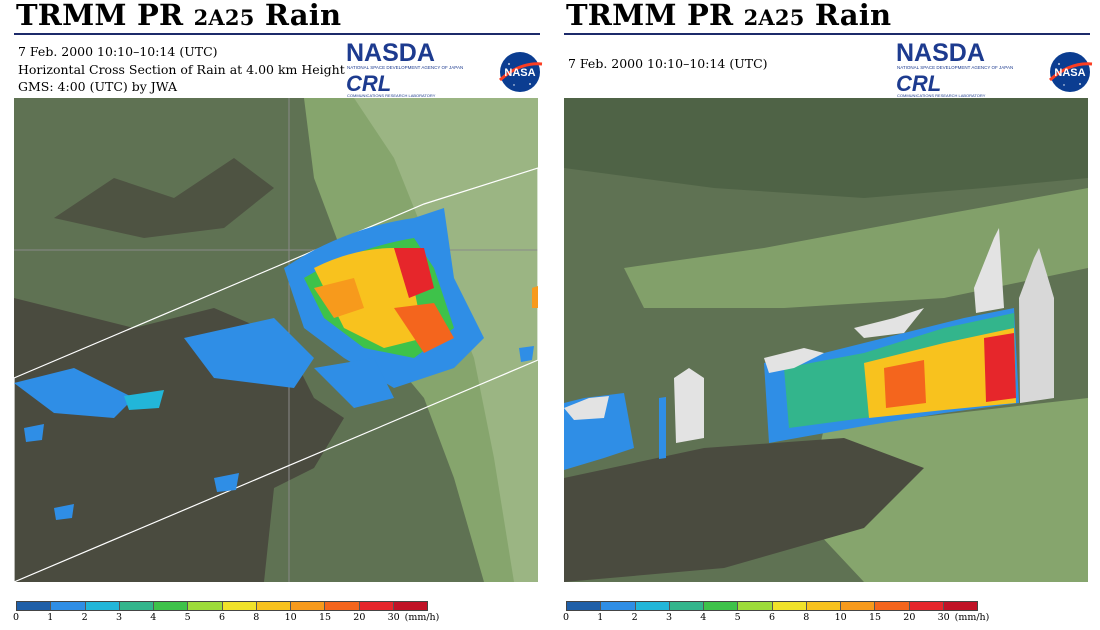 This screenshot has height=630, width=1100. What do you see at coordinates (446, 340) in the screenshot?
I see `land-pale-area` at bounding box center [446, 340].